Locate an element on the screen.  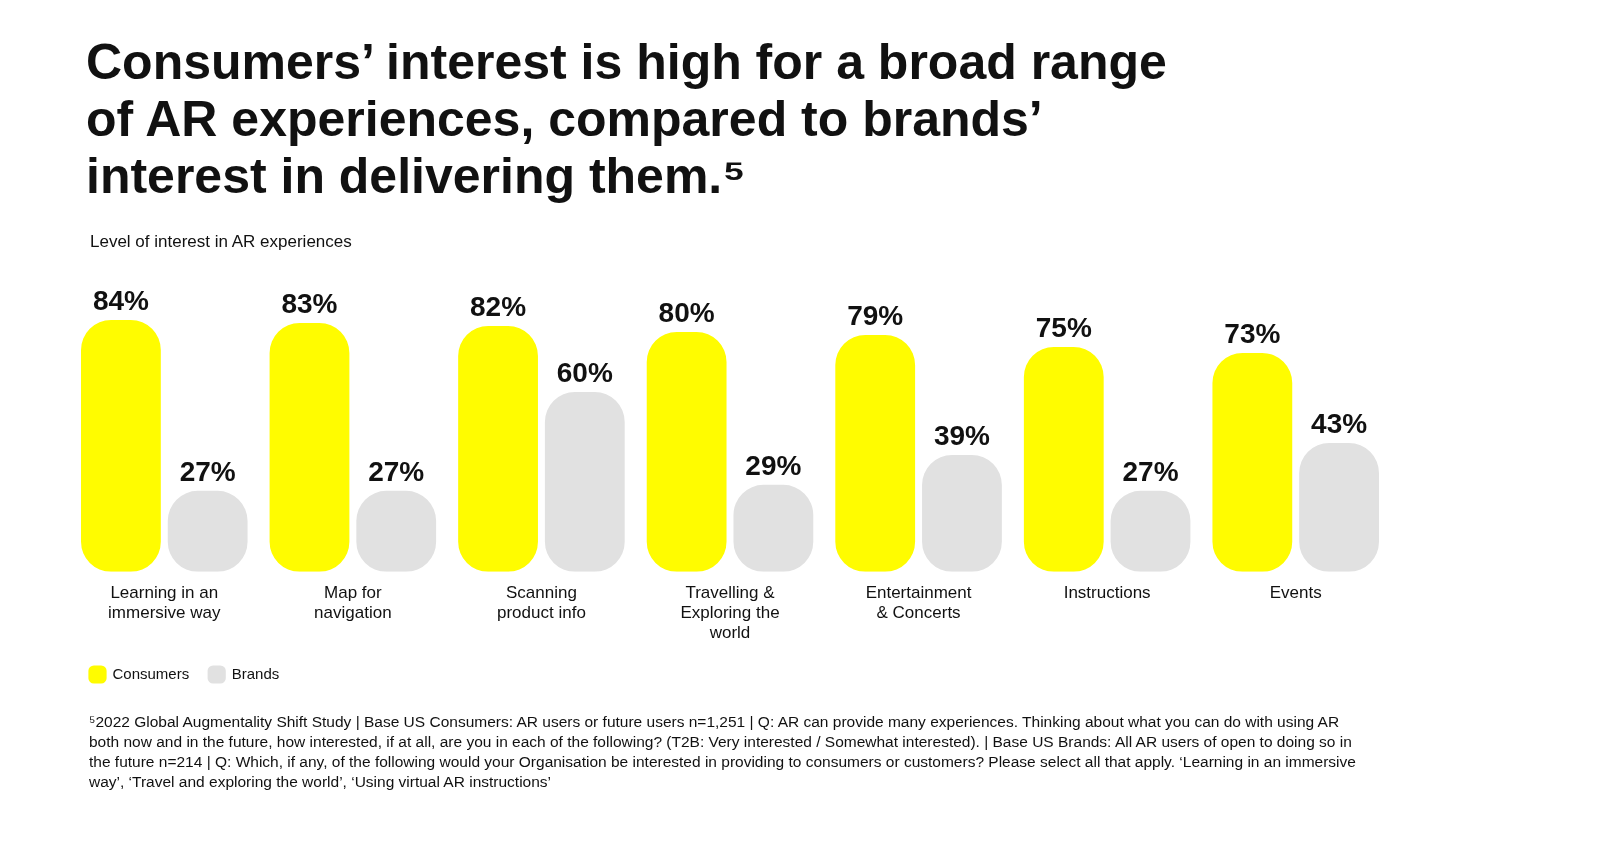
x-tick-label: Instructions is located at coordinates (1107, 592).